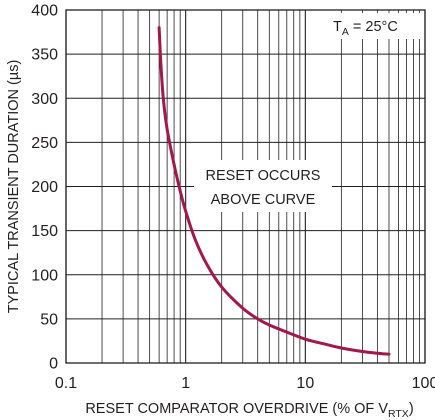 The image size is (435, 420). Describe the element at coordinates (44, 99) in the screenshot. I see `y-tick-label: 300` at that location.